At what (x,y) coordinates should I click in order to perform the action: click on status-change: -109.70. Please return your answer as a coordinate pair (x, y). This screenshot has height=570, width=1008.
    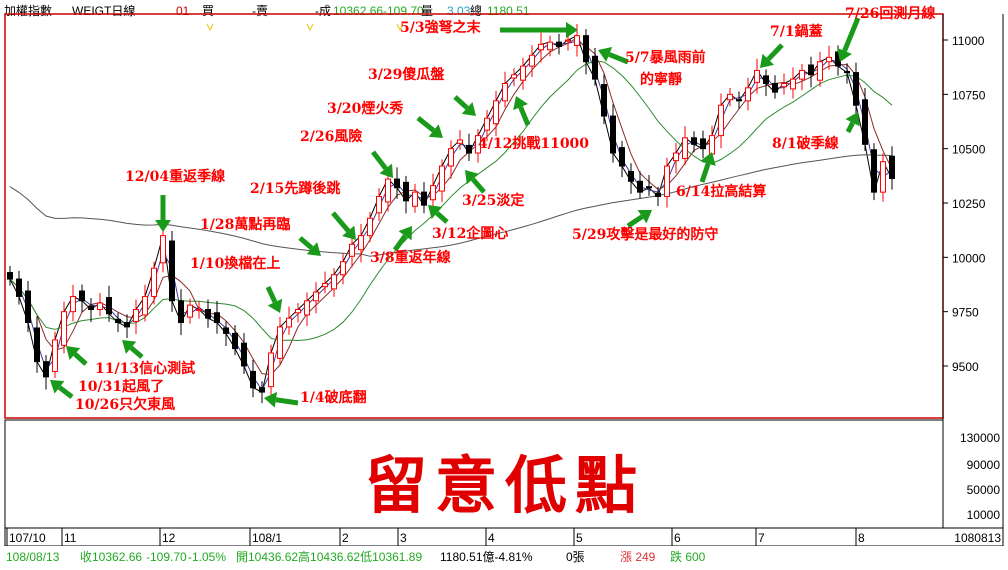
    Looking at the image, I should click on (166, 557).